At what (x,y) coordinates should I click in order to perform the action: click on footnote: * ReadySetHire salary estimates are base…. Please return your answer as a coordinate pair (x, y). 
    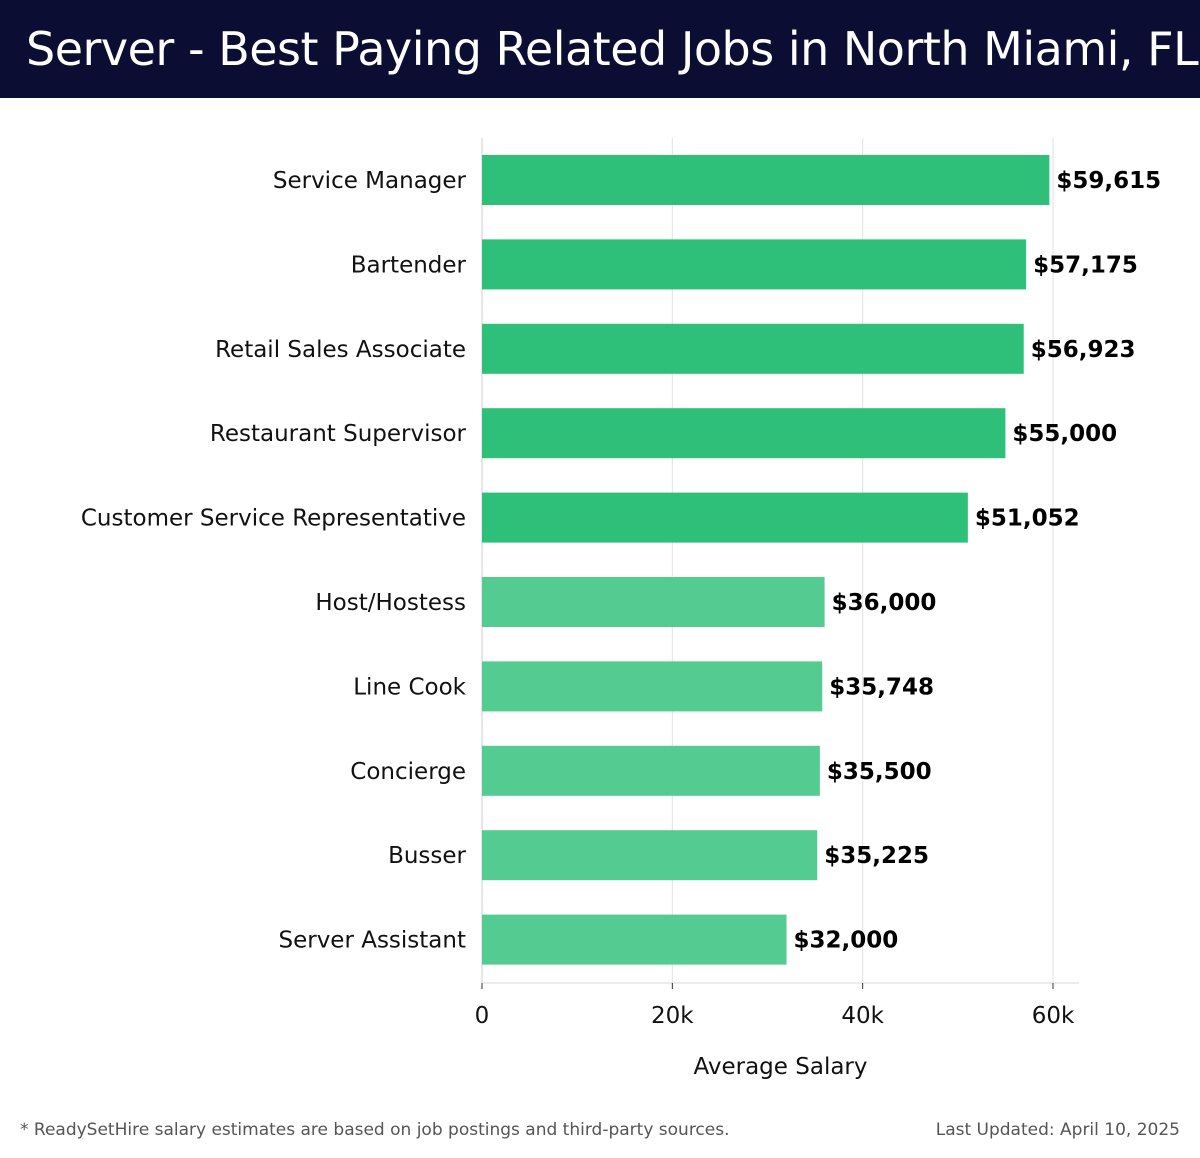
    Looking at the image, I should click on (375, 1130).